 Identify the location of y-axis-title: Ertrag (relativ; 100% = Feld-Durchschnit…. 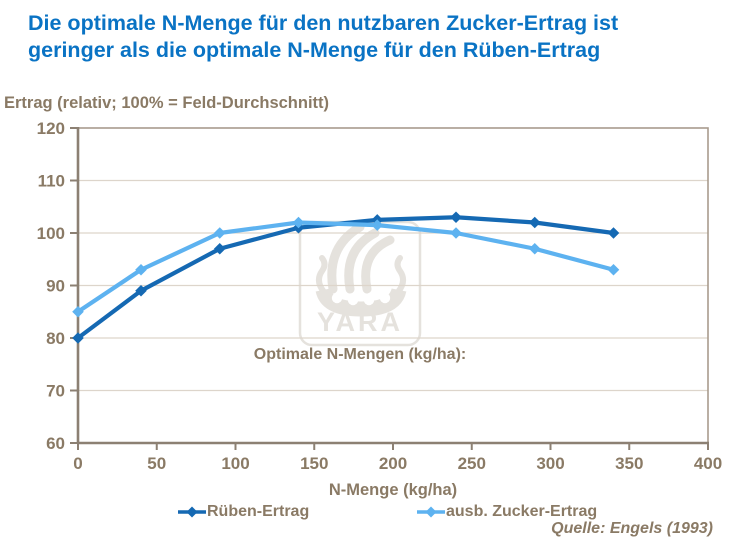
(167, 103).